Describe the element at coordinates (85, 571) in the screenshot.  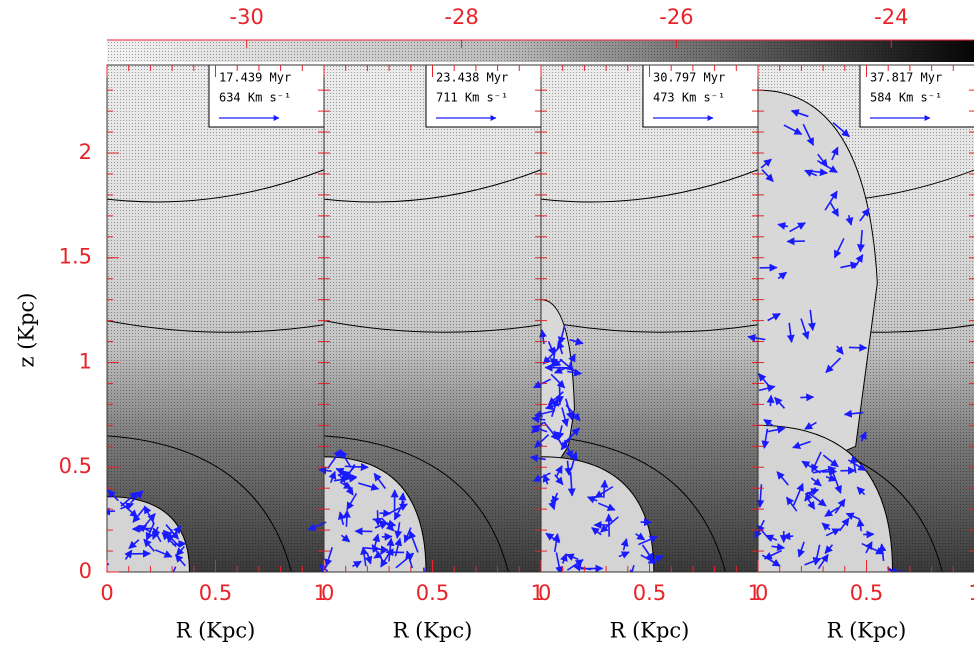
I see `y-tick-label: 0` at that location.